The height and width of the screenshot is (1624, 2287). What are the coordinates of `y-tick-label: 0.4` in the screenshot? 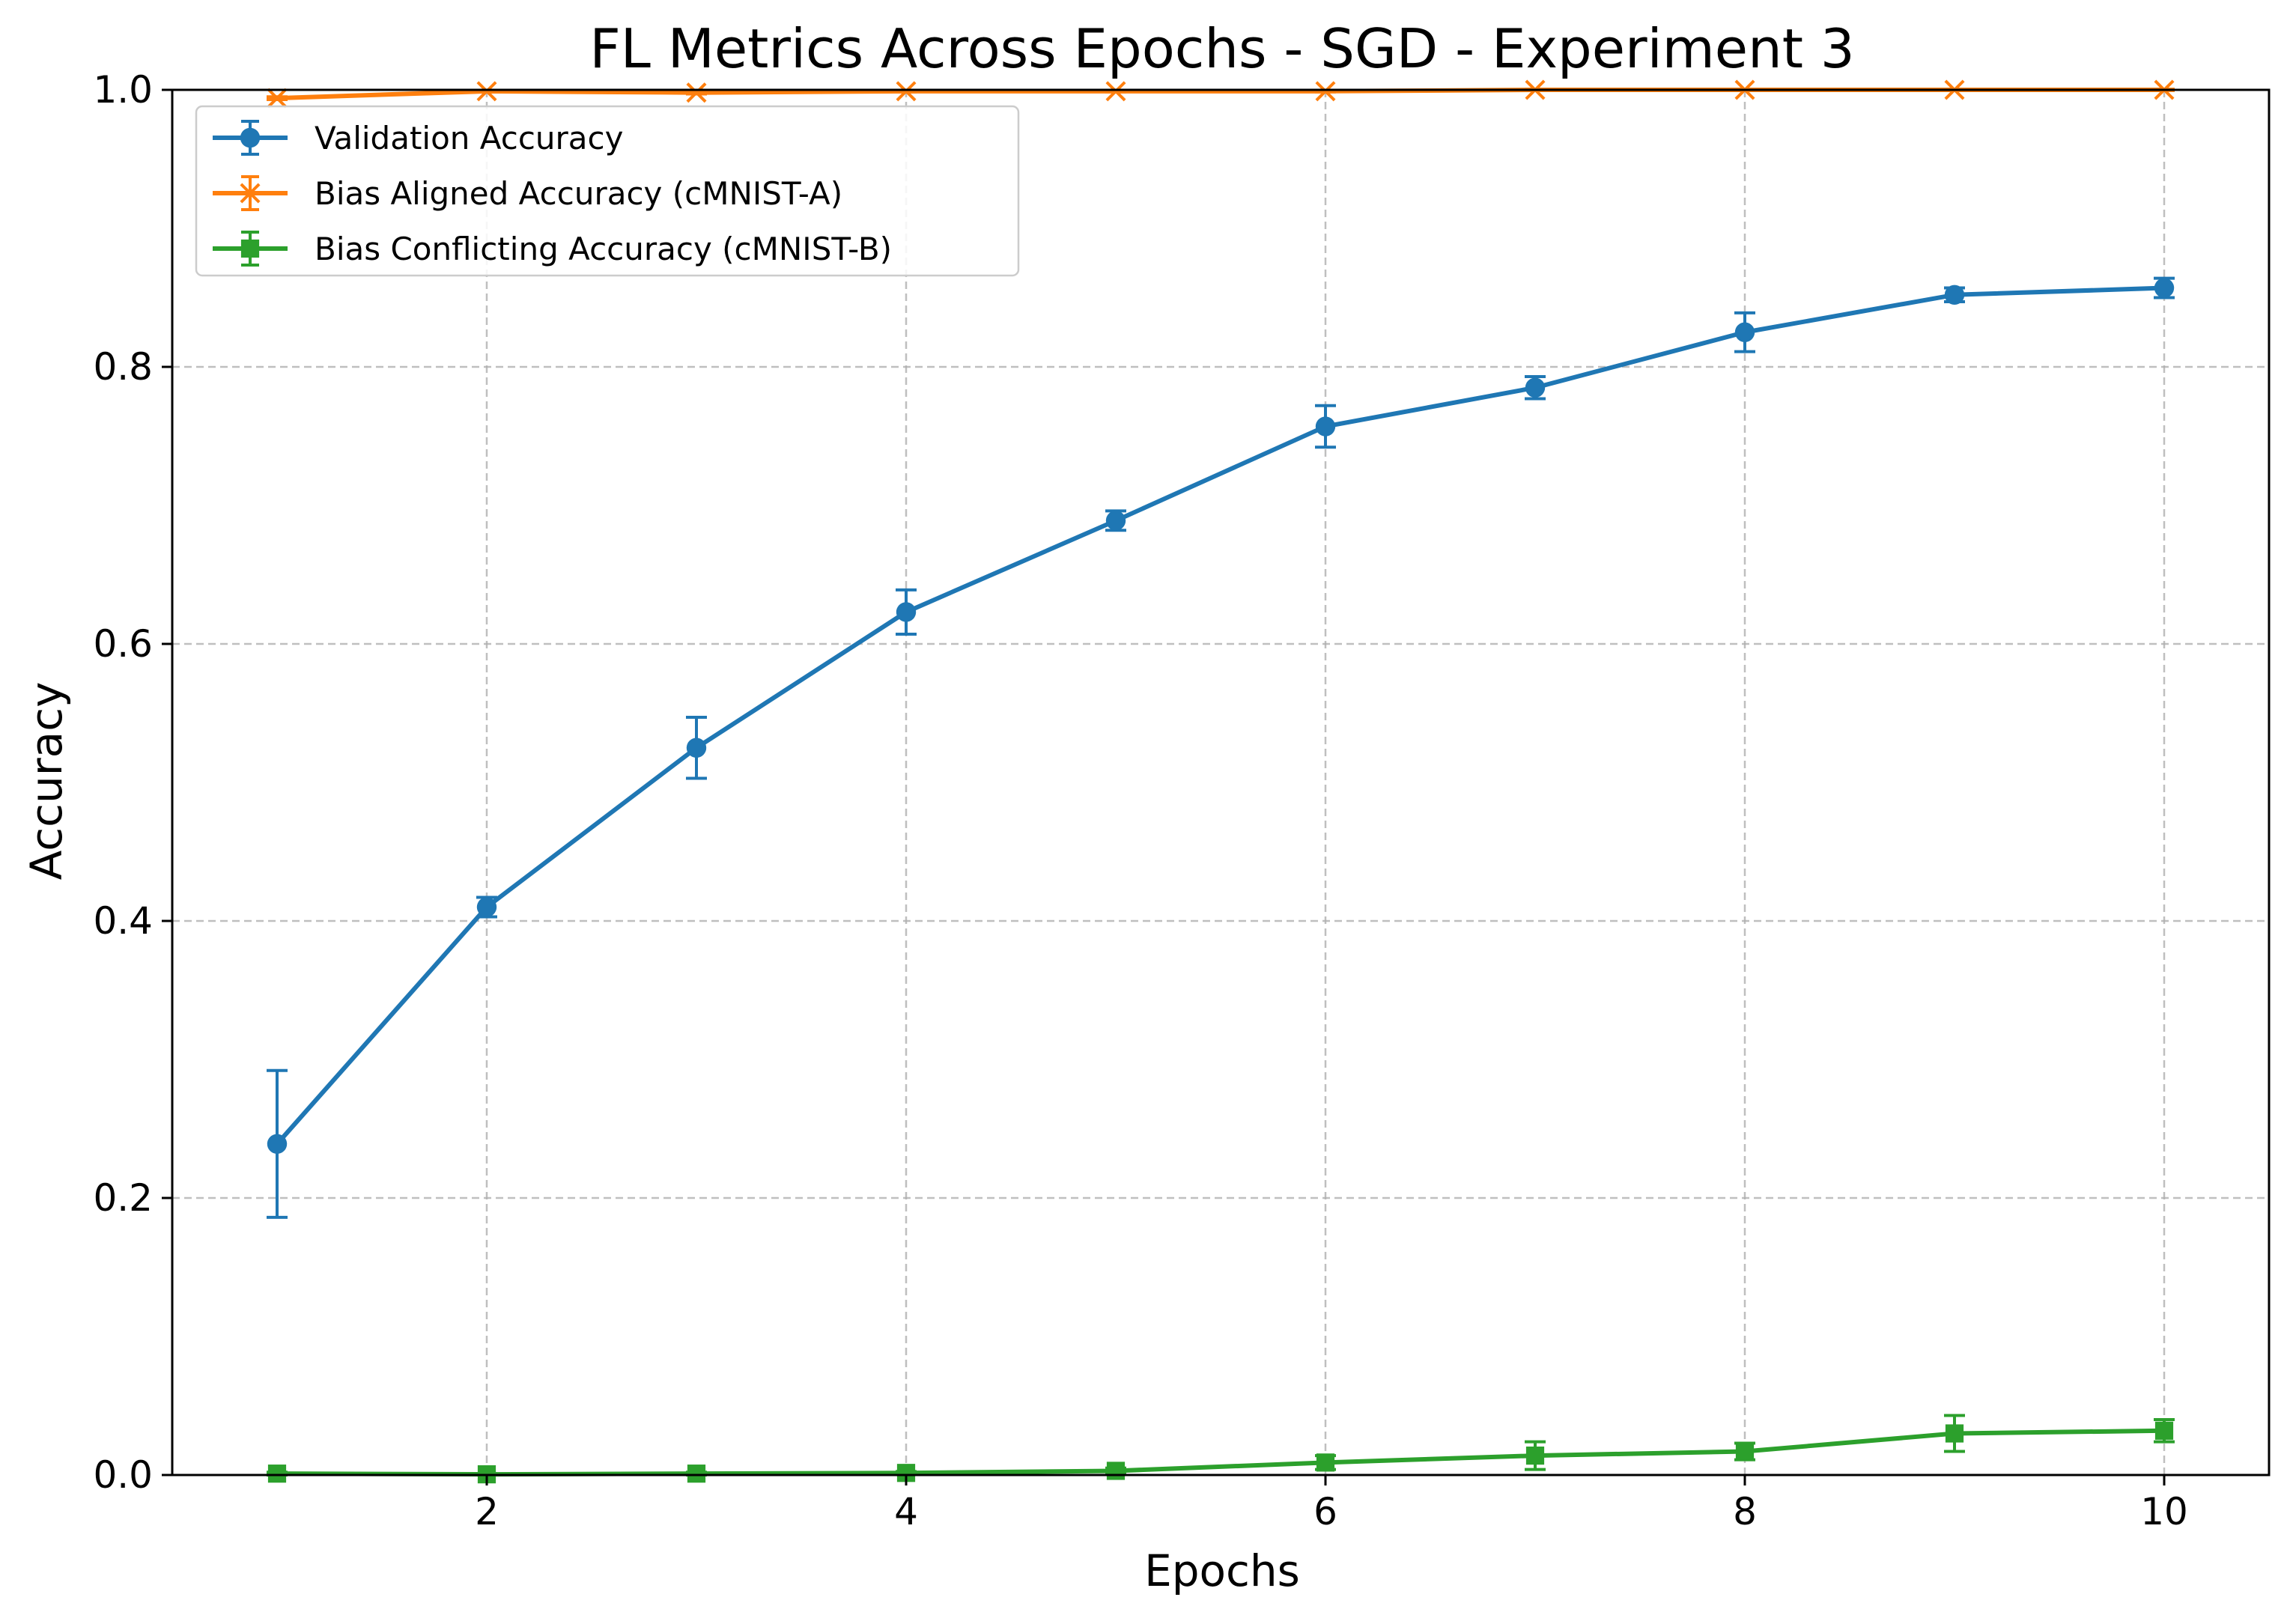 It's located at (123, 921).